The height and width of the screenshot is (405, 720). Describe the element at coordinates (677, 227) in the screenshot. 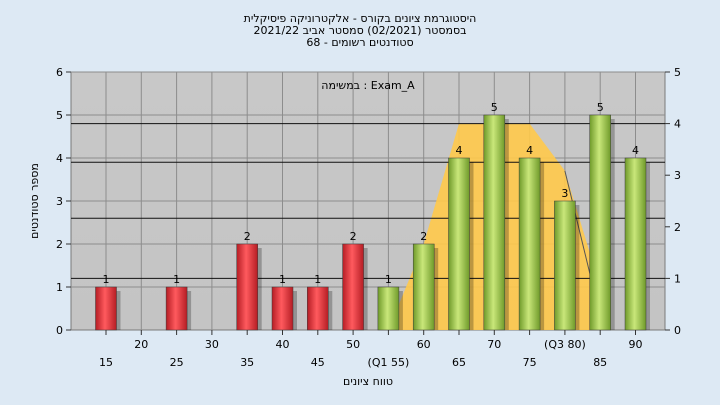

I see `y2-tick-label: 2` at that location.